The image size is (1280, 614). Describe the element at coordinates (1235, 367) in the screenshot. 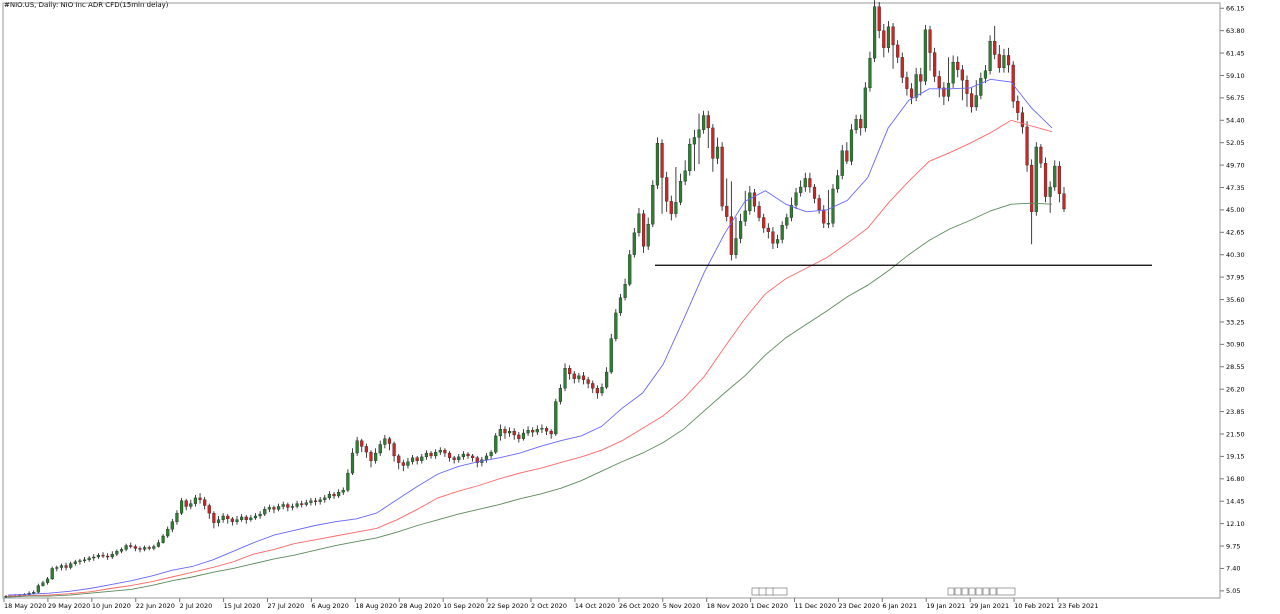

I see `y-tick-label: 28.55` at that location.